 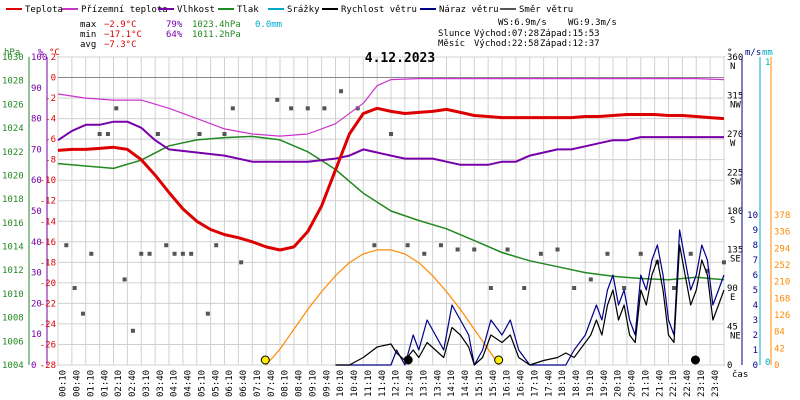 What do you see at coordinates (735, 106) in the screenshot?
I see `dir-tick-compass: NW` at bounding box center [735, 106].